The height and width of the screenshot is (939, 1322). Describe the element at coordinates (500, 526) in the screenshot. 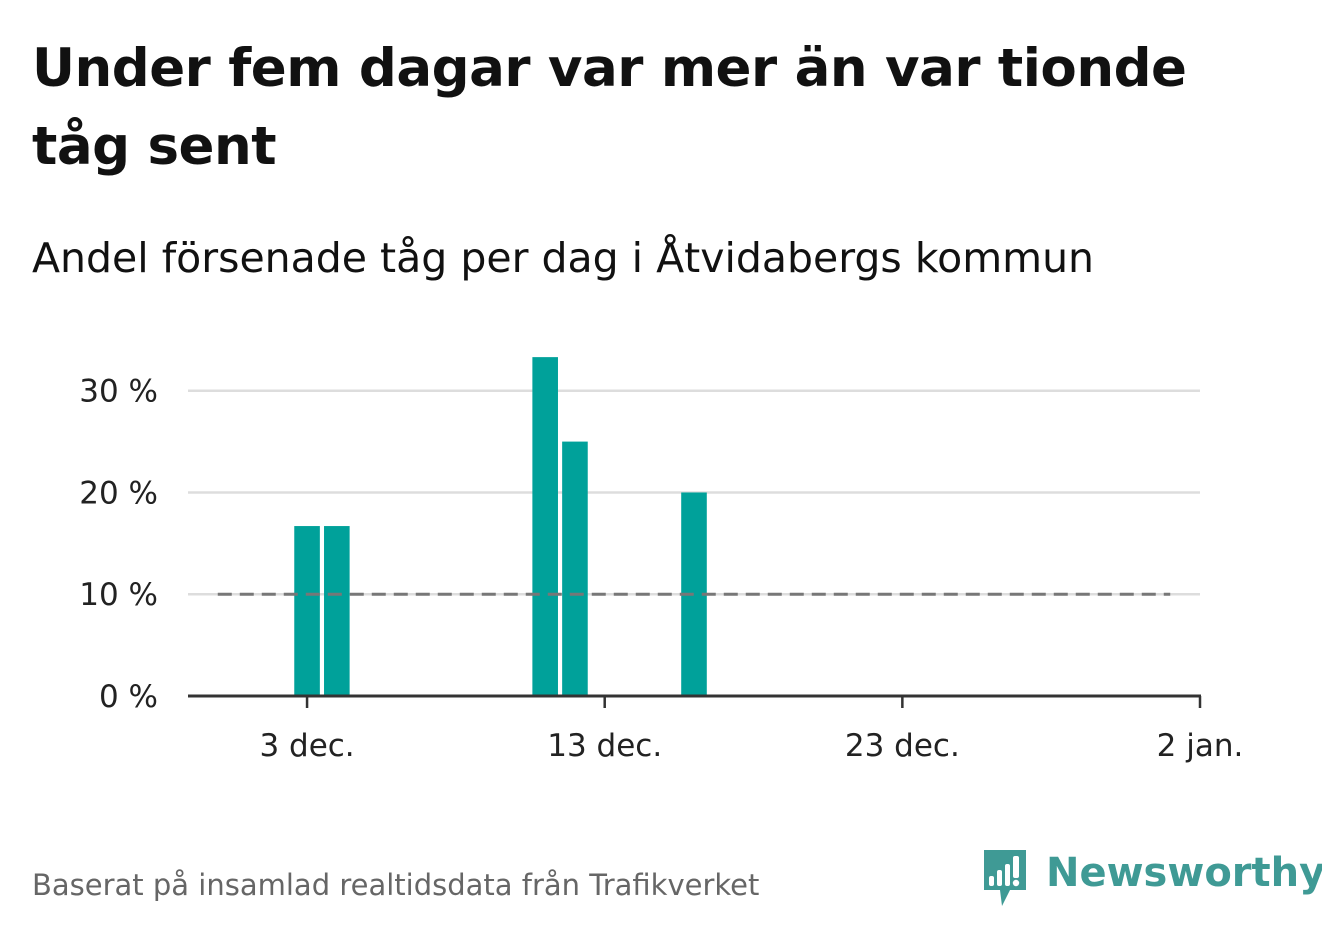

I see `bars` at that location.